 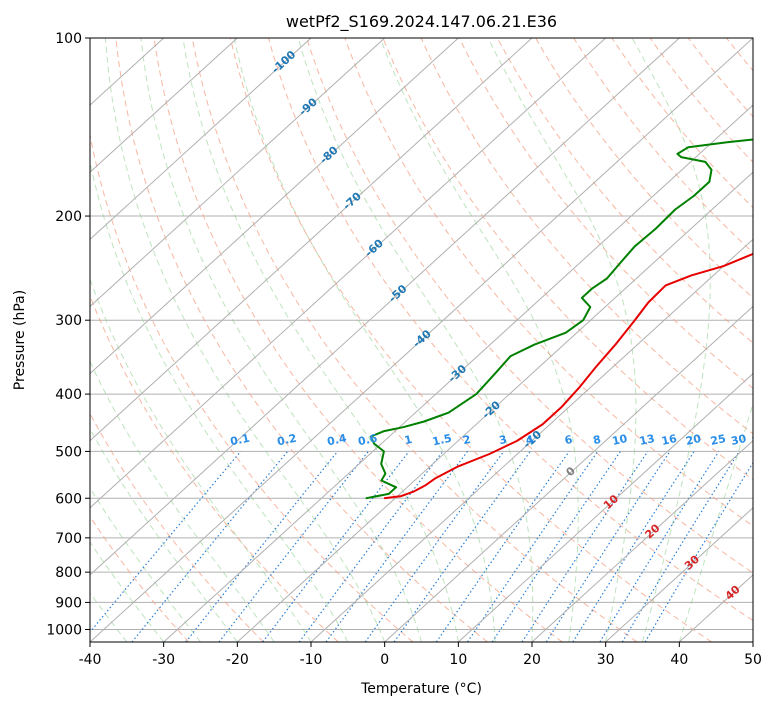 What do you see at coordinates (620, 440) in the screenshot?
I see `mixing-ratio-label: 10` at bounding box center [620, 440].